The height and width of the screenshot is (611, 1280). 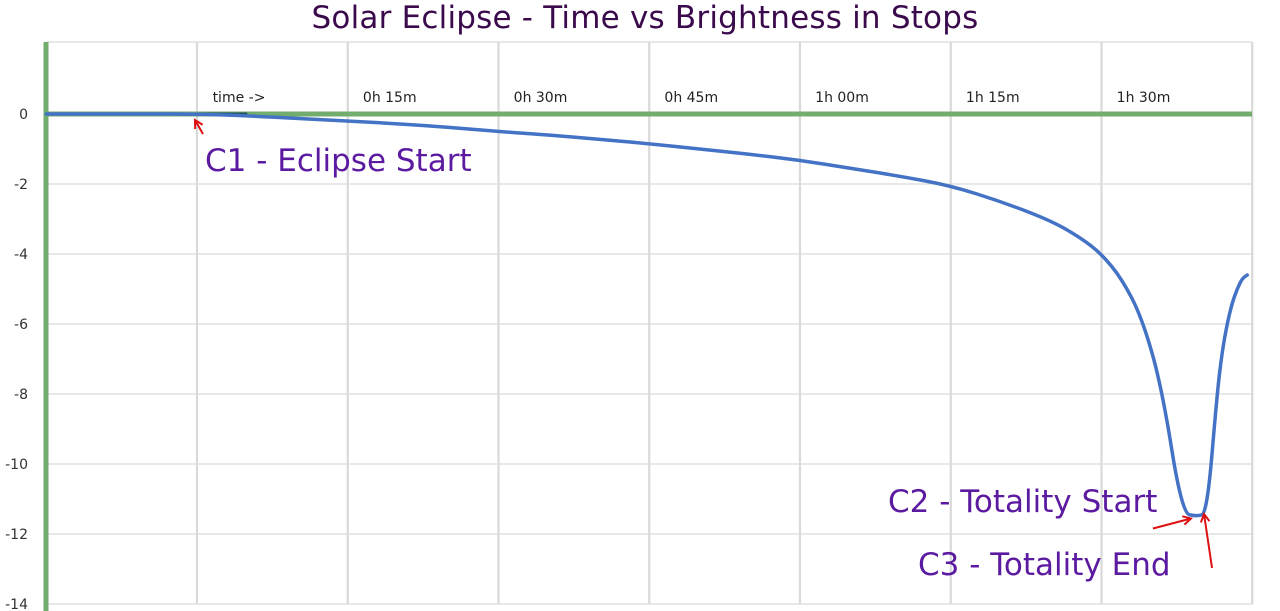 I want to click on y-tick-label: -10, so click(x=16, y=465).